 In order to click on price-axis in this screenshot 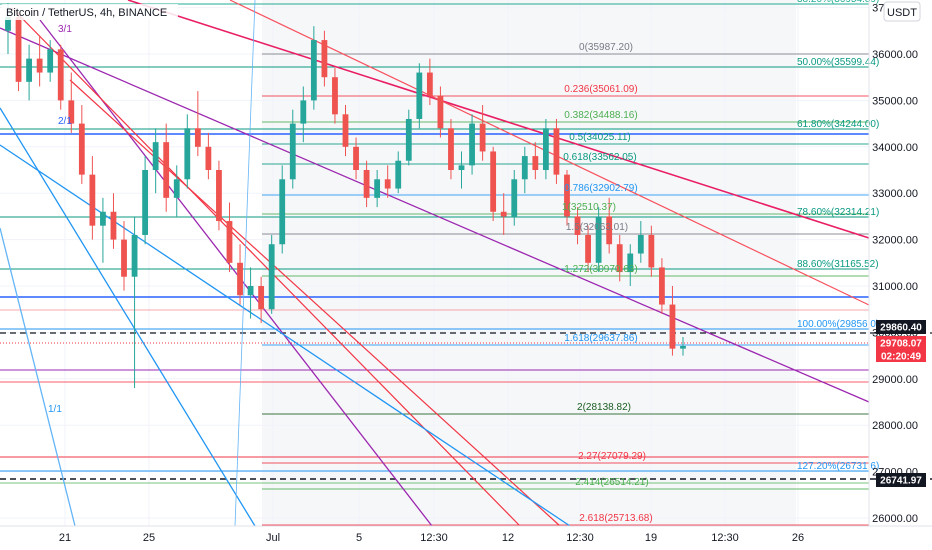, I will do `click(900, 263)`.